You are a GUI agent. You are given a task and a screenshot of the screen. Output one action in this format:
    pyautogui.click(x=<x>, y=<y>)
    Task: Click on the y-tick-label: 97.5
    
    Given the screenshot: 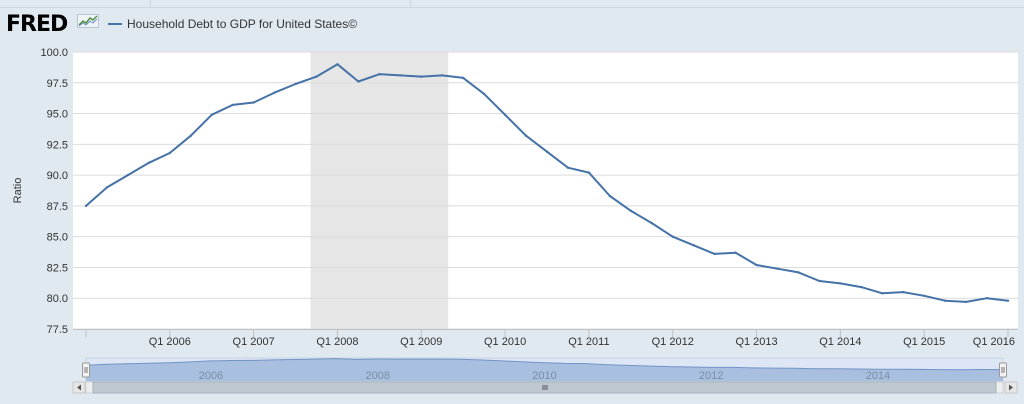 What is the action you would take?
    pyautogui.click(x=57, y=84)
    